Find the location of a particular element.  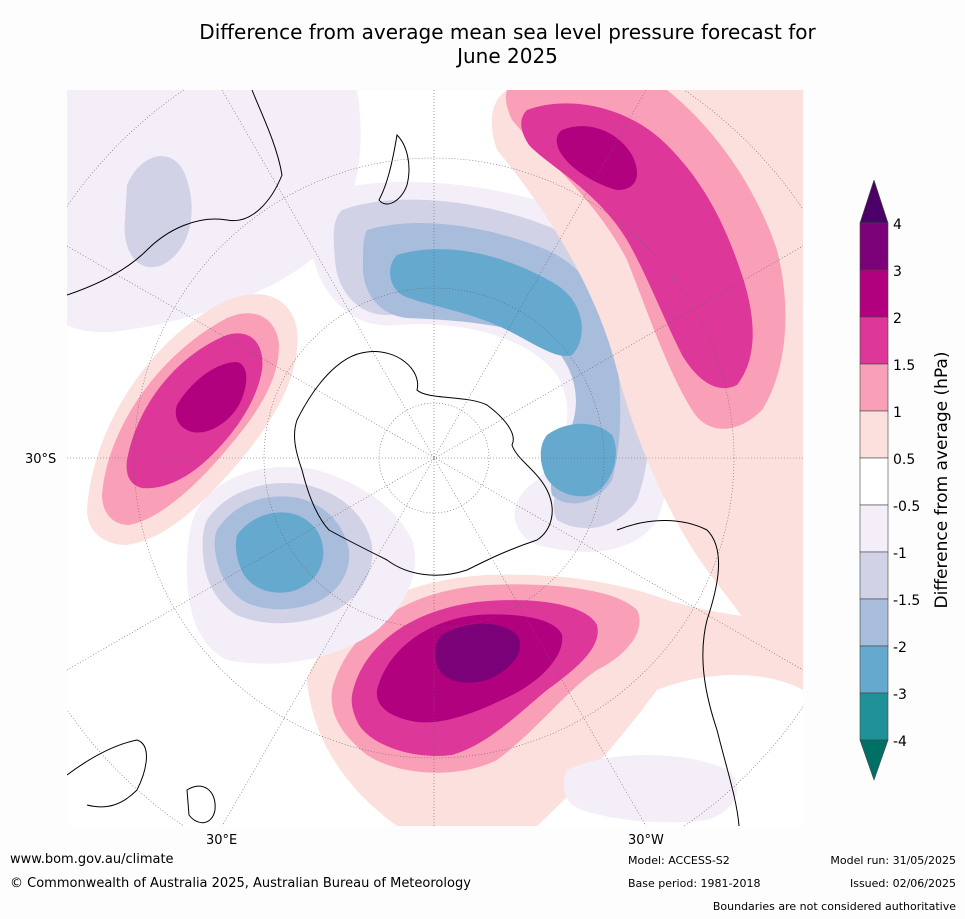

colorbar-box-p1-p05 is located at coordinates (874, 434).